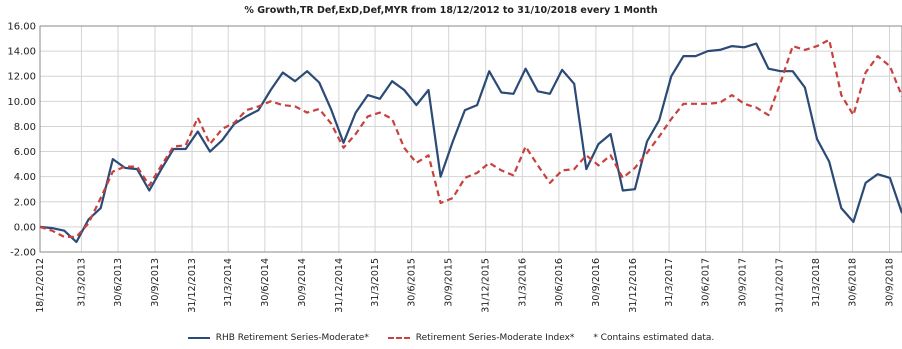 The width and height of the screenshot is (902, 349). What do you see at coordinates (559, 282) in the screenshot?
I see `x-tick-label: 30/6/2016` at bounding box center [559, 282].